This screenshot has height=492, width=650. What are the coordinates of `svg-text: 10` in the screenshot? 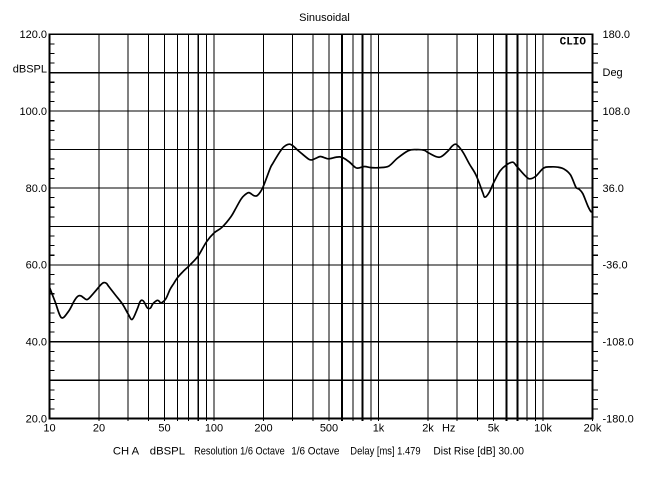 It's located at (49, 429).